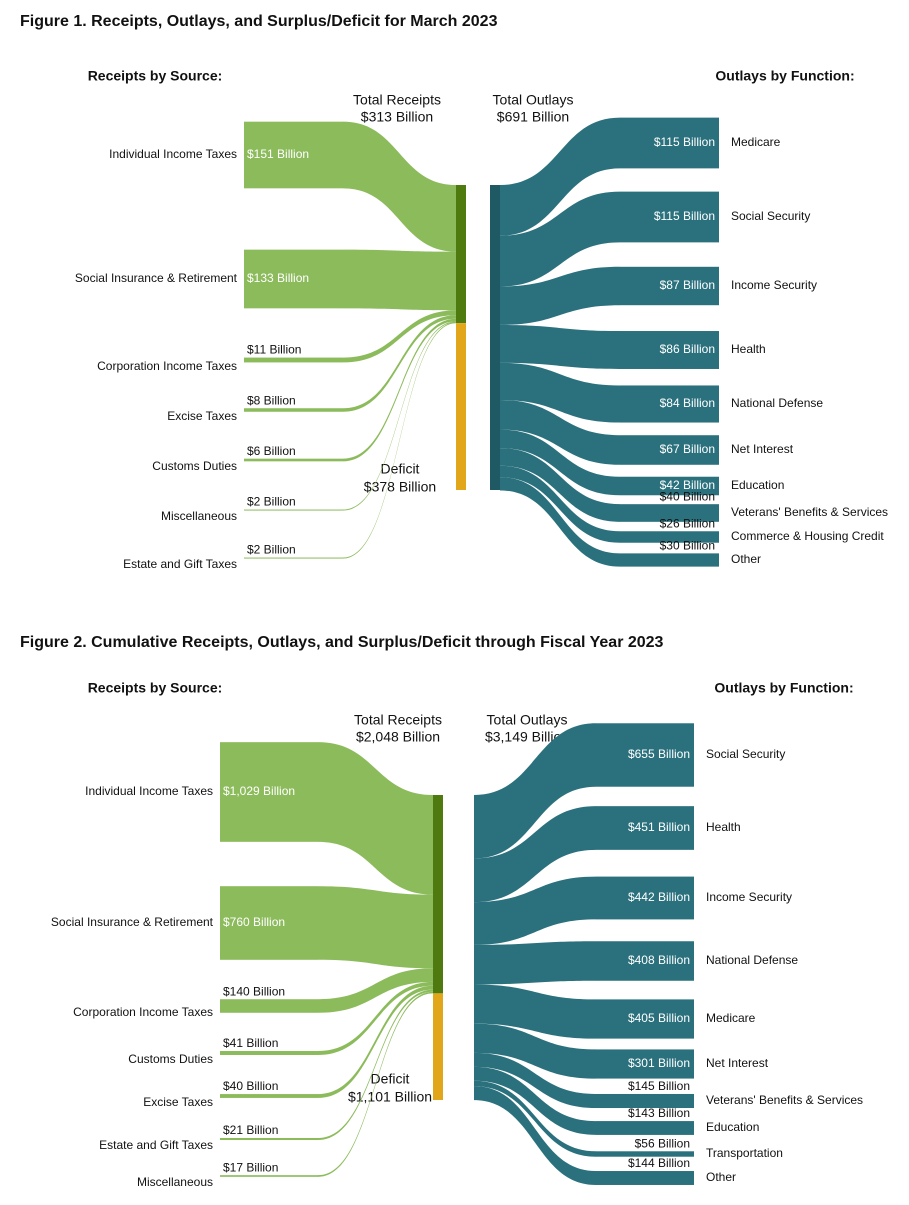 The width and height of the screenshot is (909, 1205). What do you see at coordinates (744, 1153) in the screenshot?
I see `outlay-label: Transportation` at bounding box center [744, 1153].